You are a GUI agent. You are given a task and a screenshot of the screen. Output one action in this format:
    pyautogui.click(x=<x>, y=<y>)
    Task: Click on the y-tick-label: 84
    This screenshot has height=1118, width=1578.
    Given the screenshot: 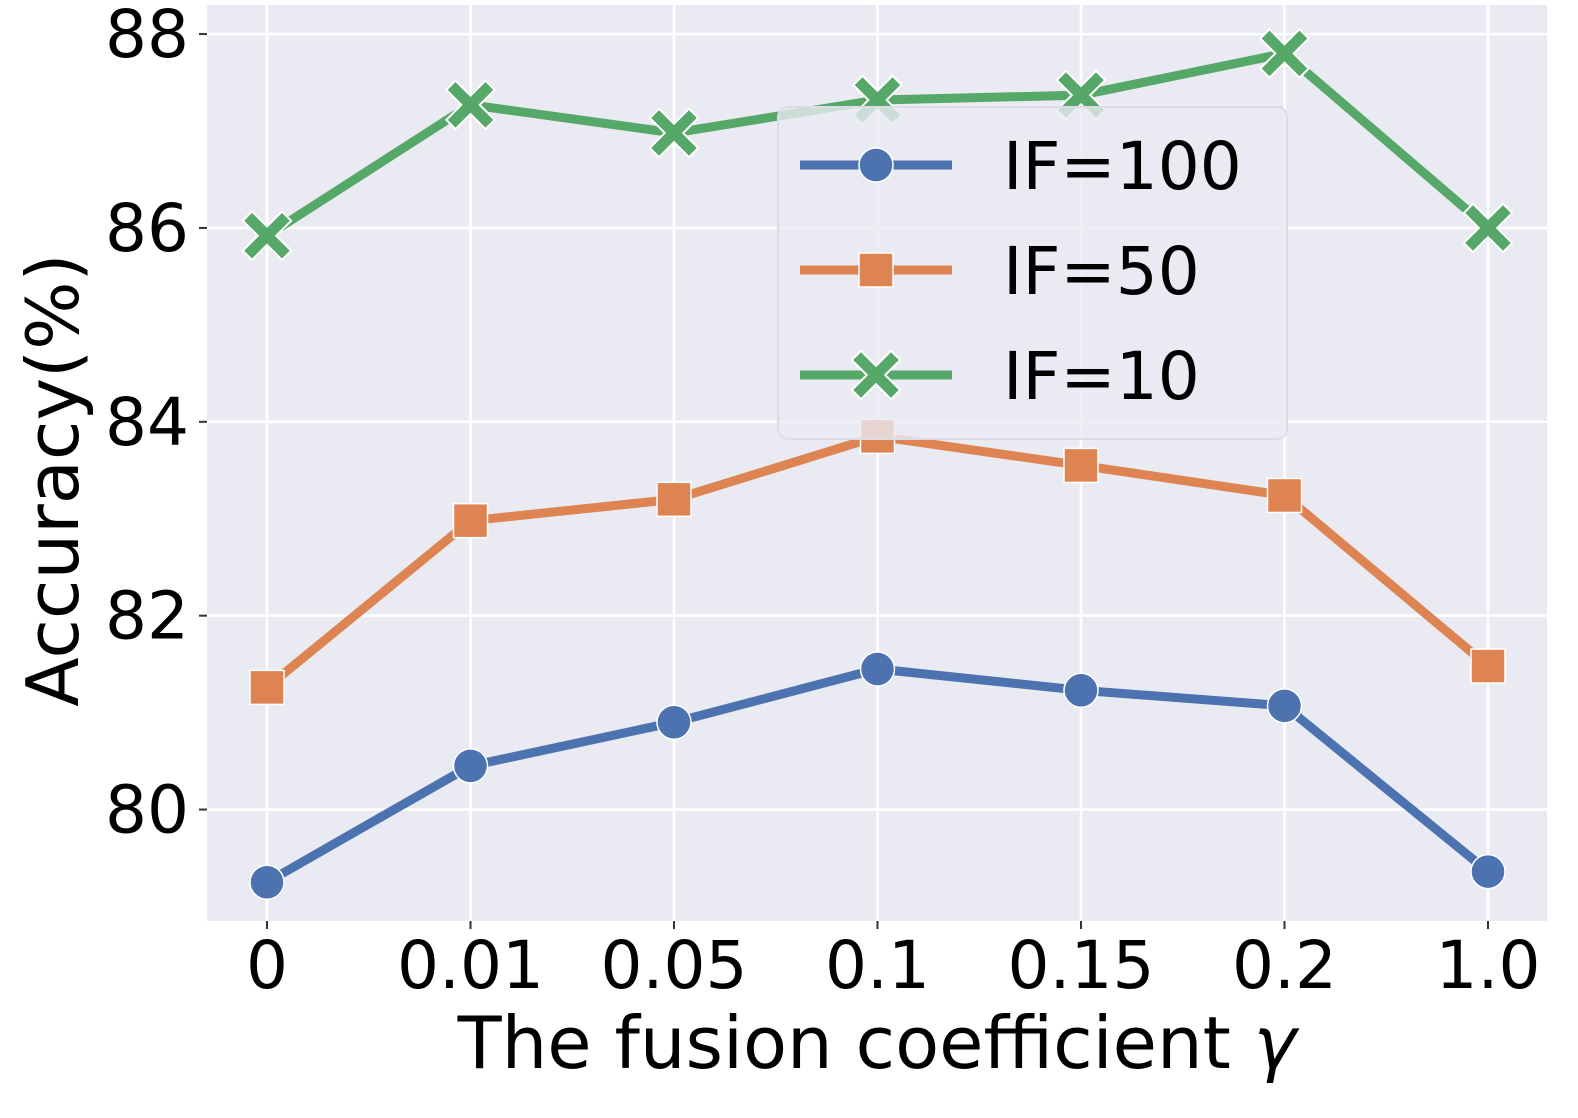 What is the action you would take?
    pyautogui.click(x=147, y=422)
    